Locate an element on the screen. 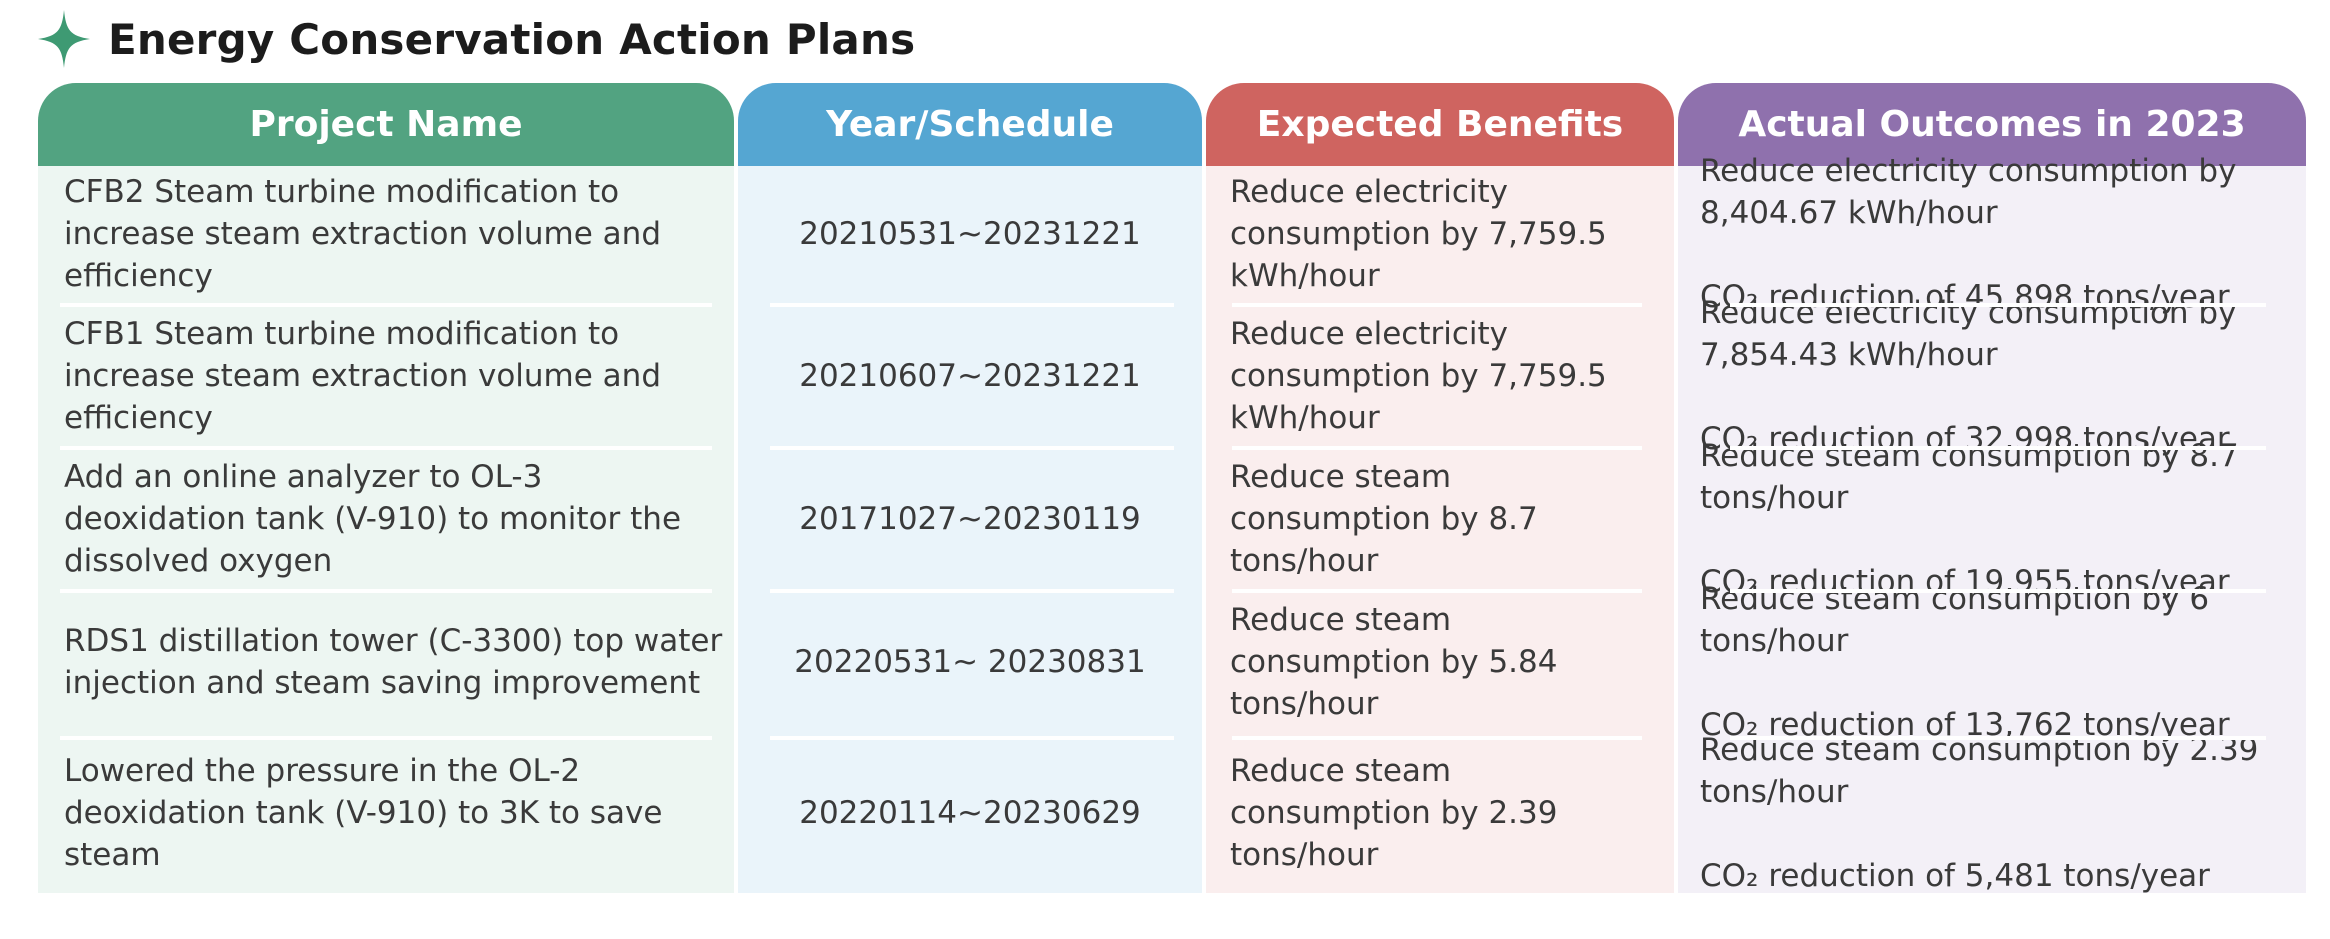  cell-text: 20220531~ 20230831 is located at coordinates (970, 662).